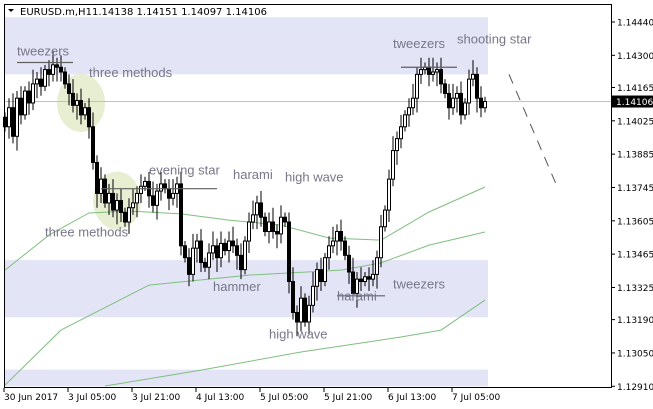 The height and width of the screenshot is (409, 653). Describe the element at coordinates (635, 256) in the screenshot. I see `y-tick-label: 1.13465` at that location.